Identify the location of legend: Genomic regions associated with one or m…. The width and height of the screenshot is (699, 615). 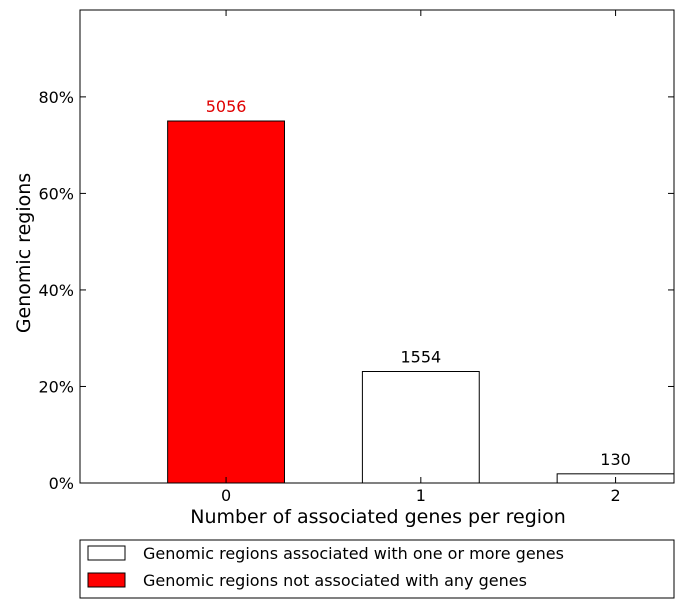
(377, 569).